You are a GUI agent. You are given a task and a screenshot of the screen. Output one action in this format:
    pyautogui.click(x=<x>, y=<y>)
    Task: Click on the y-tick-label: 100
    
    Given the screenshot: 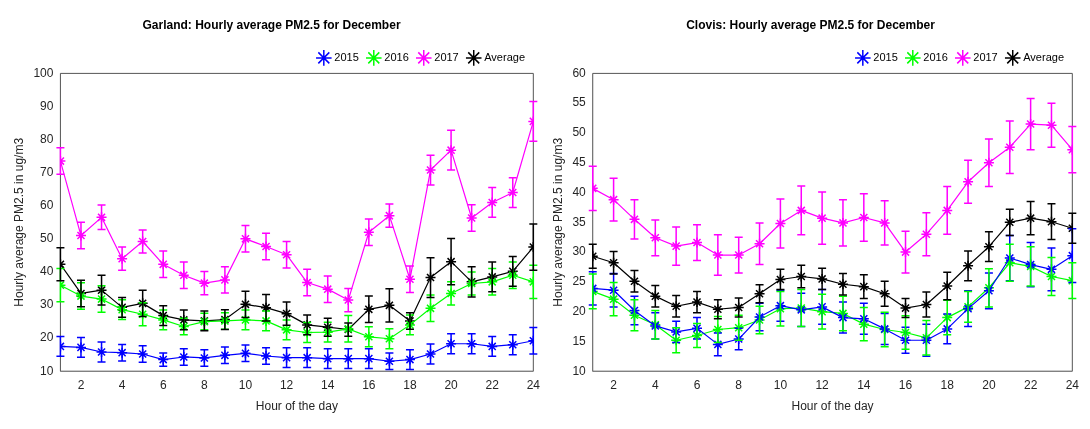 What is the action you would take?
    pyautogui.click(x=43, y=72)
    